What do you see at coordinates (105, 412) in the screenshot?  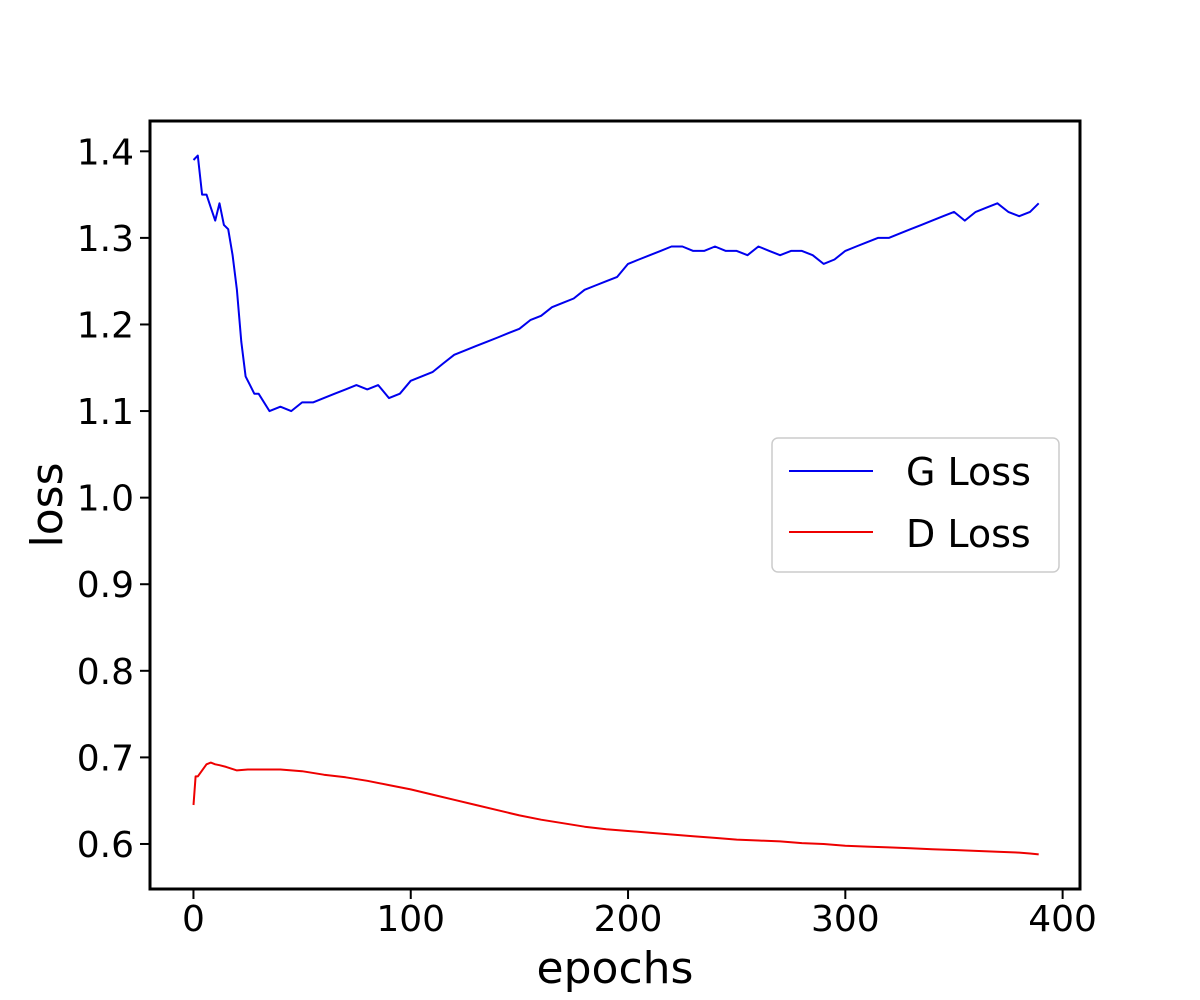 I see `y-tick-label: 1.1` at bounding box center [105, 412].